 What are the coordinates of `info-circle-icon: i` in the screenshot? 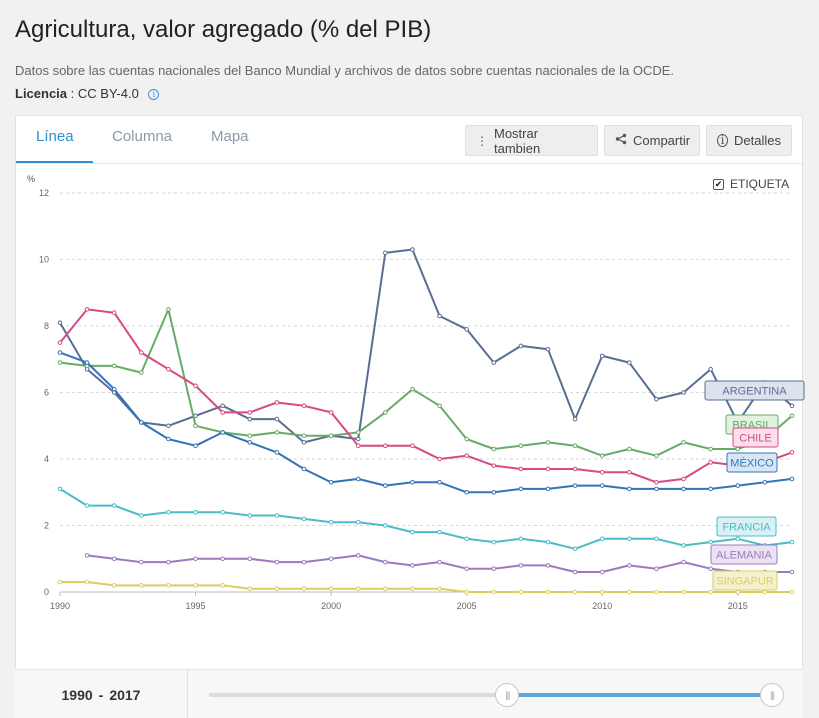 It's located at (723, 140).